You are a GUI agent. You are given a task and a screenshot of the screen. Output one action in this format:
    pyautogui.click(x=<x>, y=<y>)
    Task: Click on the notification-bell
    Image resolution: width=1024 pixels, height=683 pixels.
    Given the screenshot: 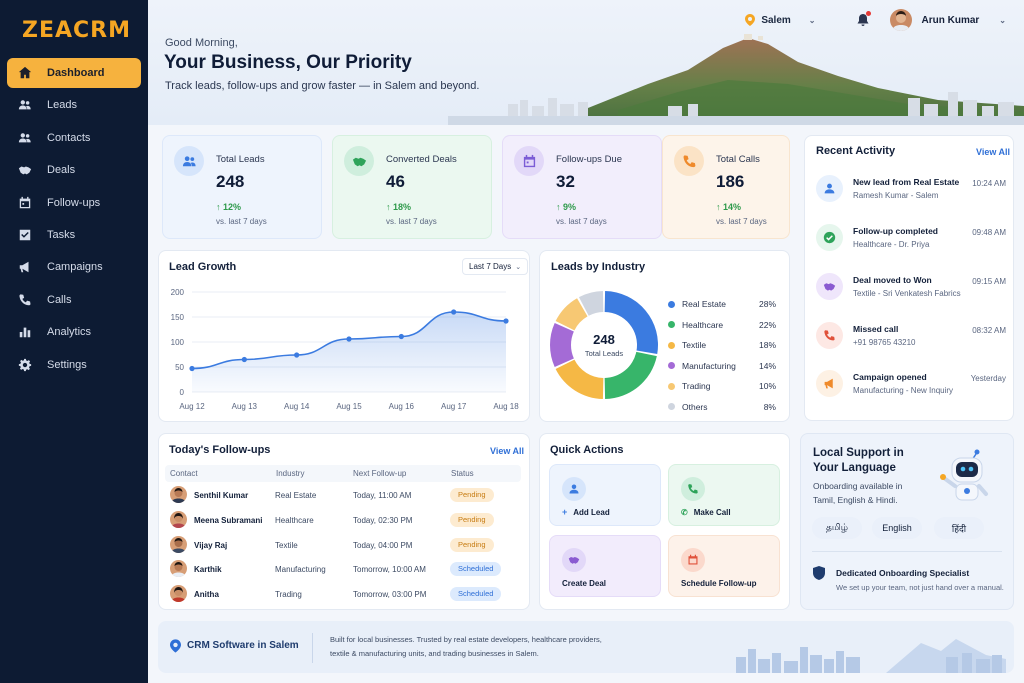 What is the action you would take?
    pyautogui.click(x=863, y=19)
    